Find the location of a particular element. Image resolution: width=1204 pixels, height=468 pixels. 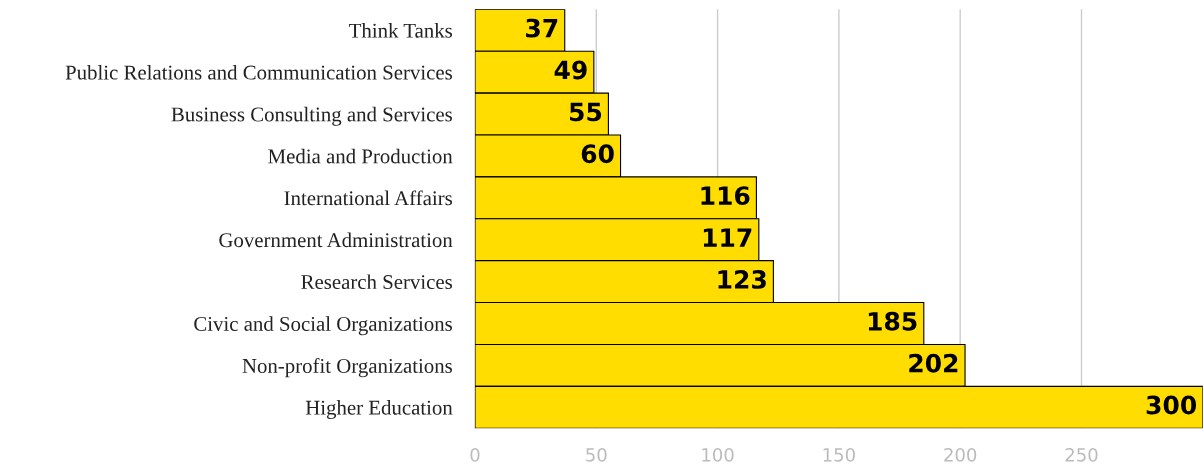

data-label: 202 is located at coordinates (933, 363).